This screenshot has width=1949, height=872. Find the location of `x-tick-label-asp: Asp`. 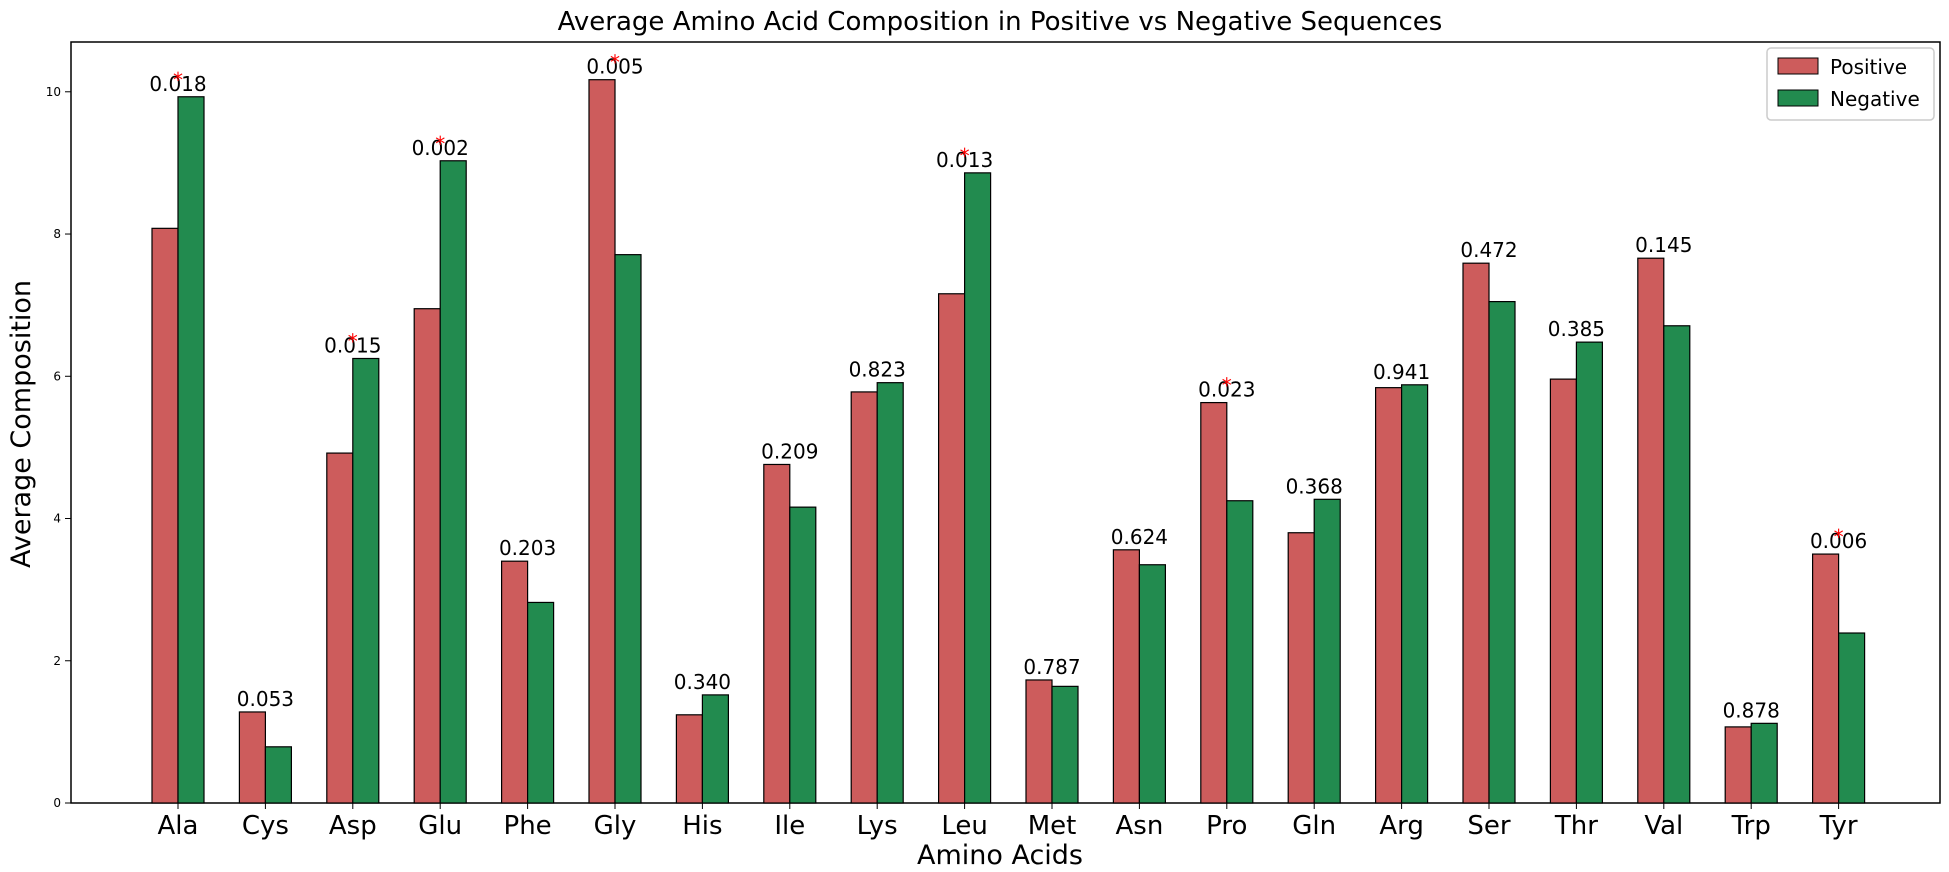

x-tick-label-asp: Asp is located at coordinates (353, 826).